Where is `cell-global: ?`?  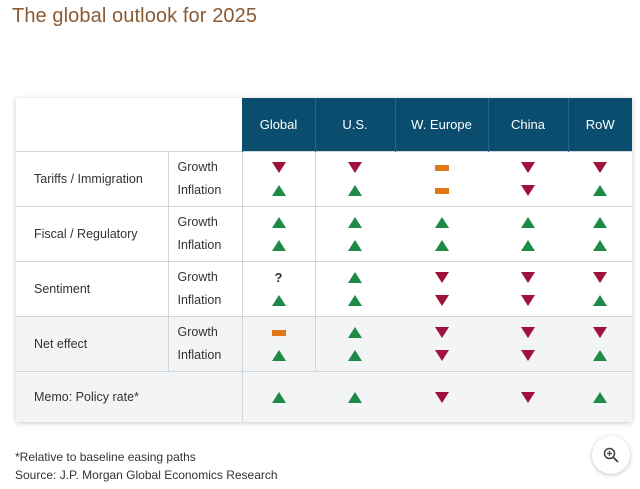
cell-global: ? is located at coordinates (278, 289).